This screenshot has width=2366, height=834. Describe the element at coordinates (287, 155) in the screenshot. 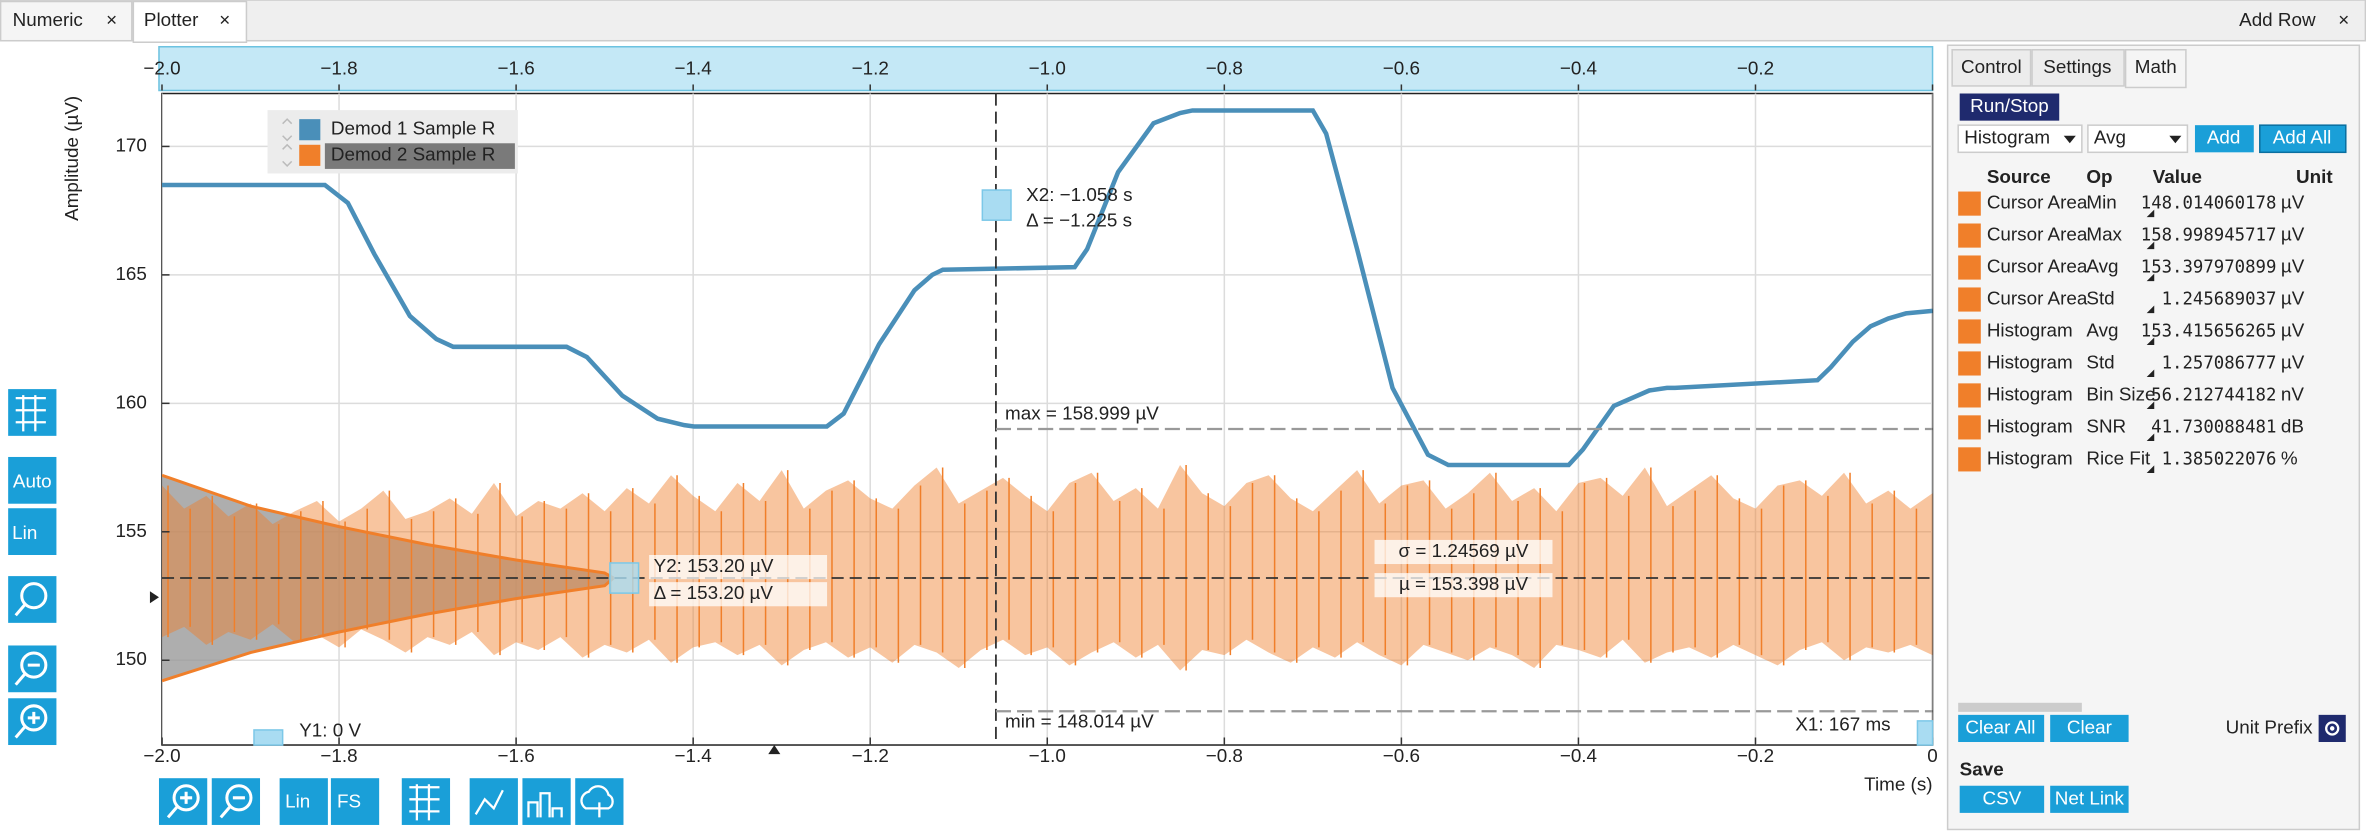

I see `legend-grip` at that location.